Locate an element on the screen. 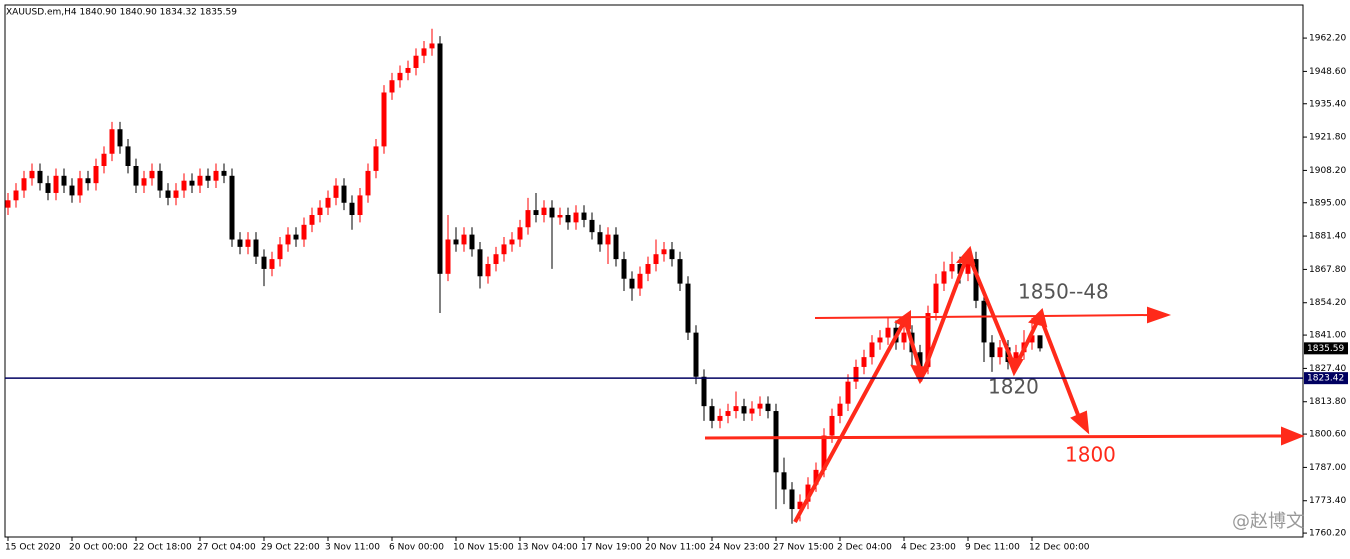 Image resolution: width=1350 pixels, height=559 pixels. y-tick-label: 1895.00 is located at coordinates (1327, 203).